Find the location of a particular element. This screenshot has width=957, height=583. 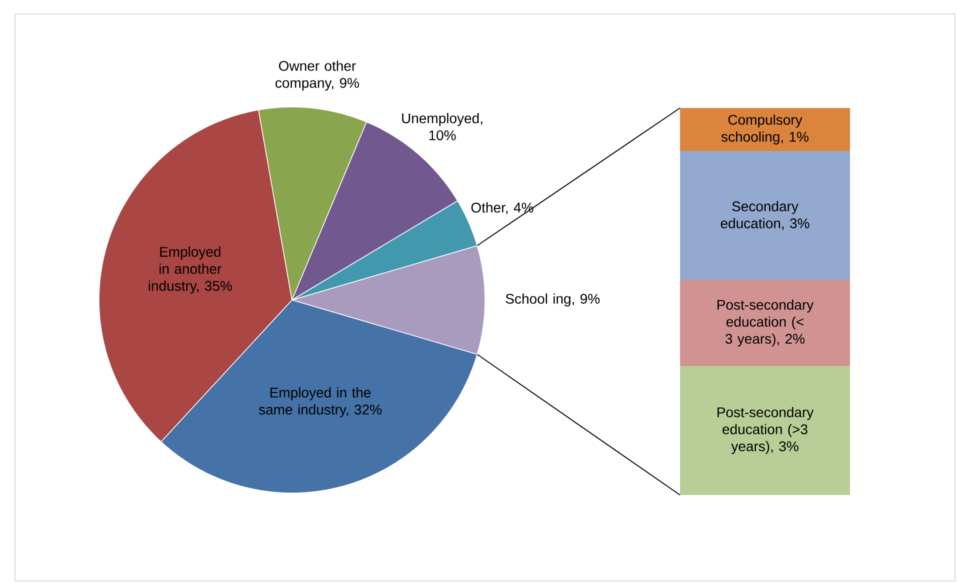

slice-label: Unemployed, 10% is located at coordinates (442, 126).